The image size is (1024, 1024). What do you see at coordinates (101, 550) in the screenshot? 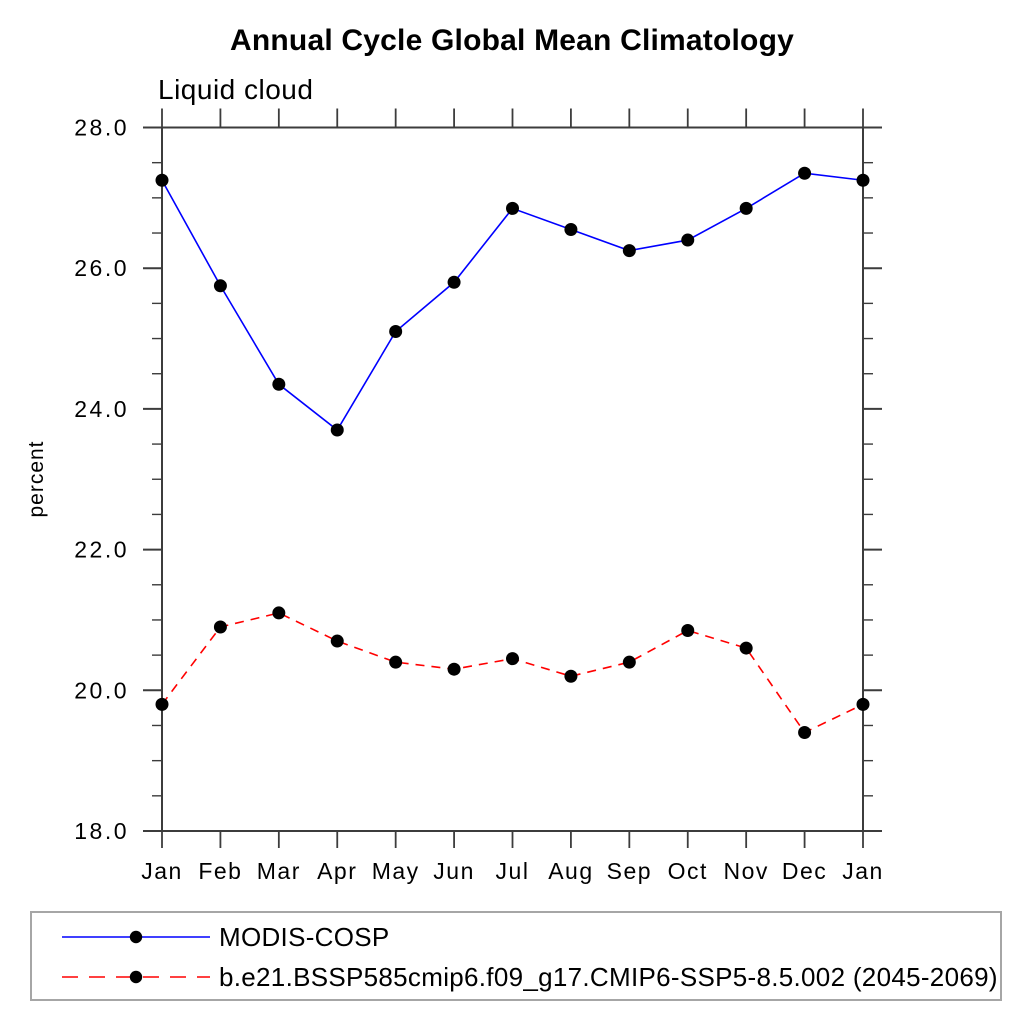
I see `y-tick-label: 22.0` at bounding box center [101, 550].